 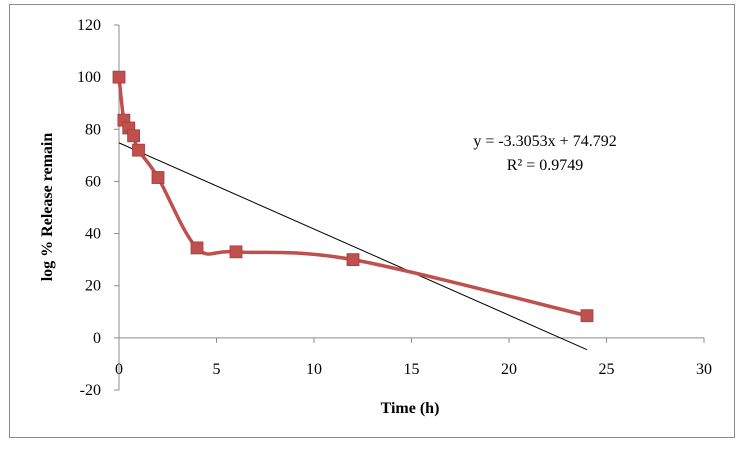 What do you see at coordinates (509, 369) in the screenshot?
I see `x-tick-label: 20` at bounding box center [509, 369].